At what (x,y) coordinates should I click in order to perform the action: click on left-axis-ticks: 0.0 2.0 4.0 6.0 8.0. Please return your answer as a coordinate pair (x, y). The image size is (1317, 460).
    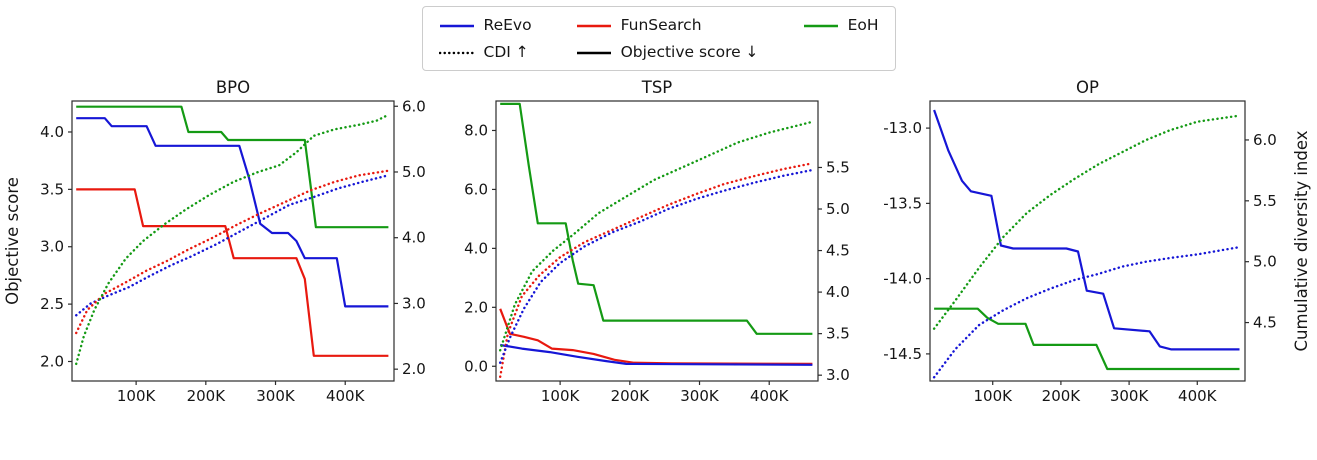
    Looking at the image, I should click on (480, 248).